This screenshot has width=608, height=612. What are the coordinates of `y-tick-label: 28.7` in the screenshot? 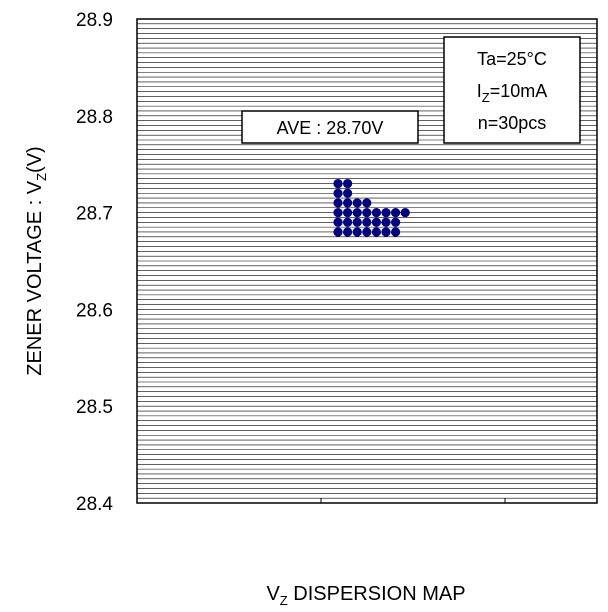 It's located at (94, 214).